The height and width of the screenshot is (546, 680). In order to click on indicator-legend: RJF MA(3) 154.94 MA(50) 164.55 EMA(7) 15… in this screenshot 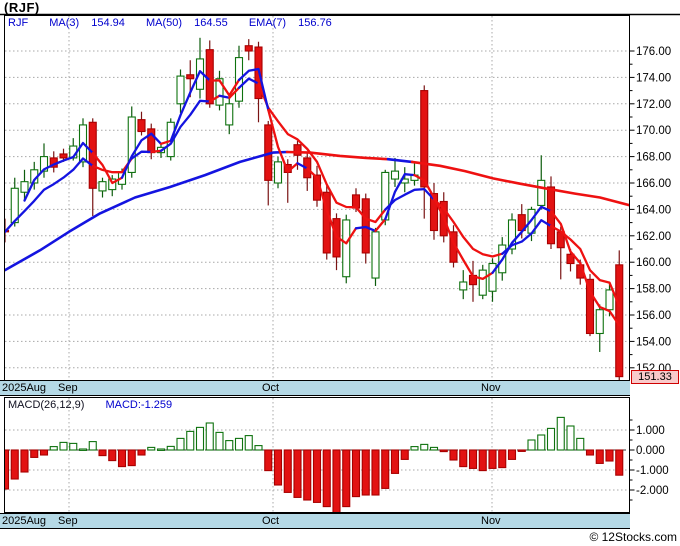, I will do `click(174, 23)`.